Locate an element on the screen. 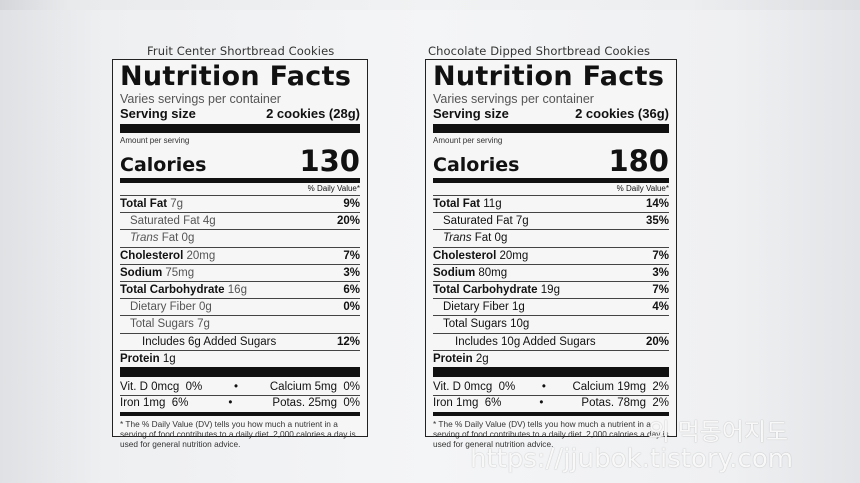 The width and height of the screenshot is (860, 483). right-vitamin-row-2: Iron 1mg 6% • Potas. 78mg 2% is located at coordinates (551, 403).